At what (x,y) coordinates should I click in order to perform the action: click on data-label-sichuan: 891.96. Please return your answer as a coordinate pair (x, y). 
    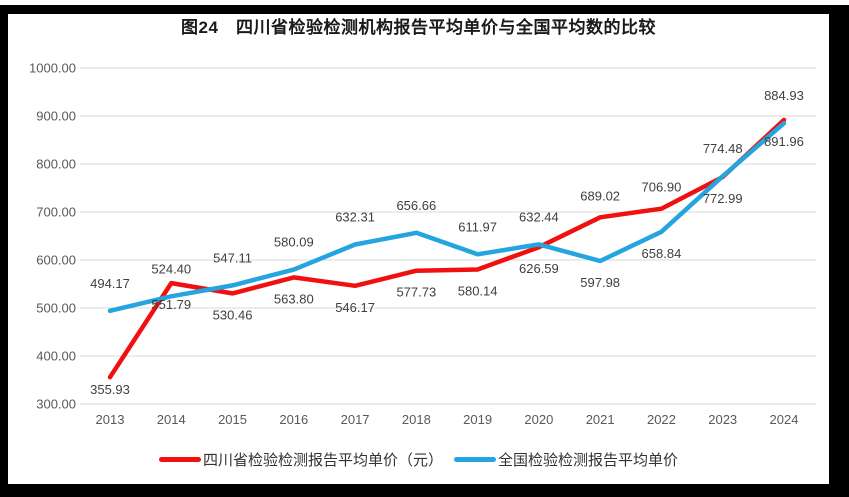
    Looking at the image, I should click on (784, 141).